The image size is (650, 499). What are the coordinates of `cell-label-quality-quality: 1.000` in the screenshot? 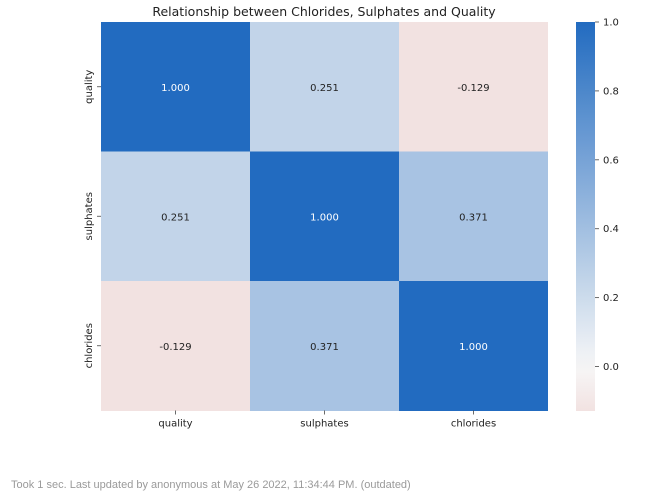 It's located at (175, 88).